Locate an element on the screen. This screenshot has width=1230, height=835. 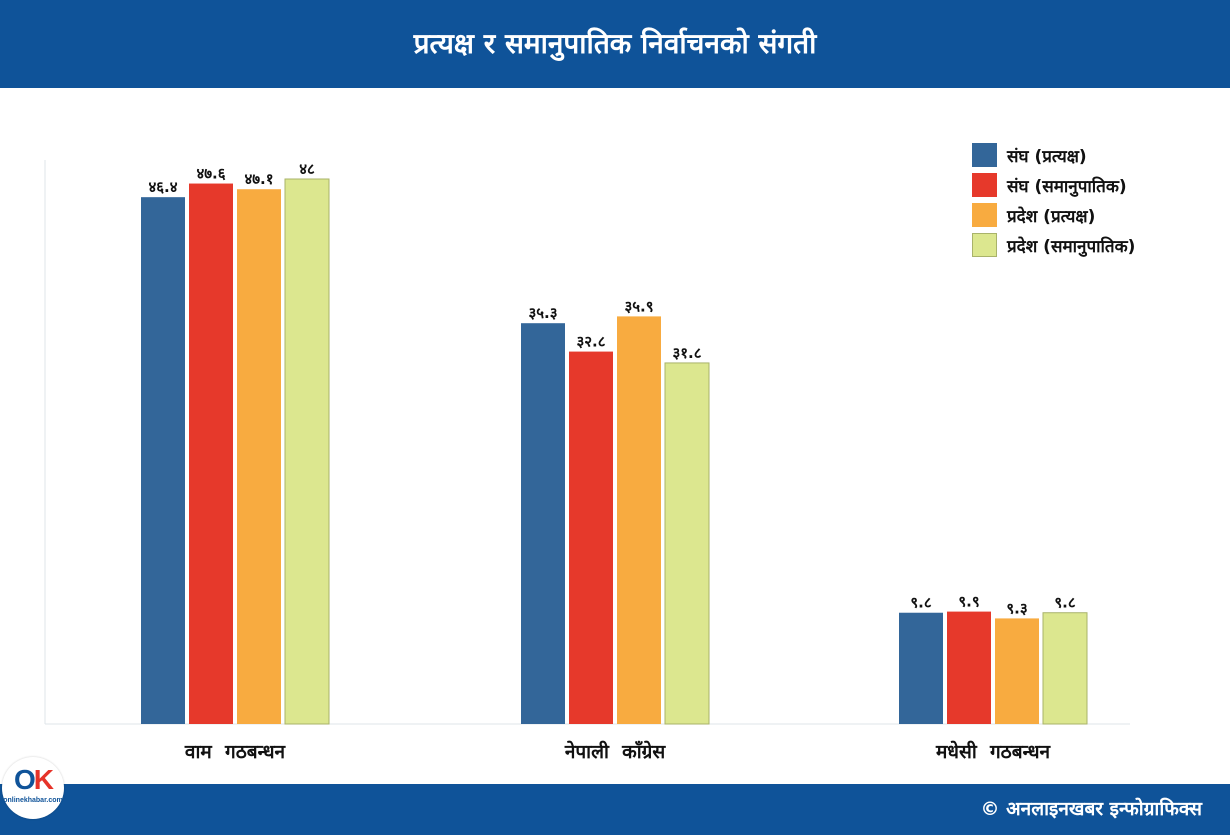
page-title: प्रत्यक्ष र समानुपातिक निर्वाचनको संगती is located at coordinates (615, 43).